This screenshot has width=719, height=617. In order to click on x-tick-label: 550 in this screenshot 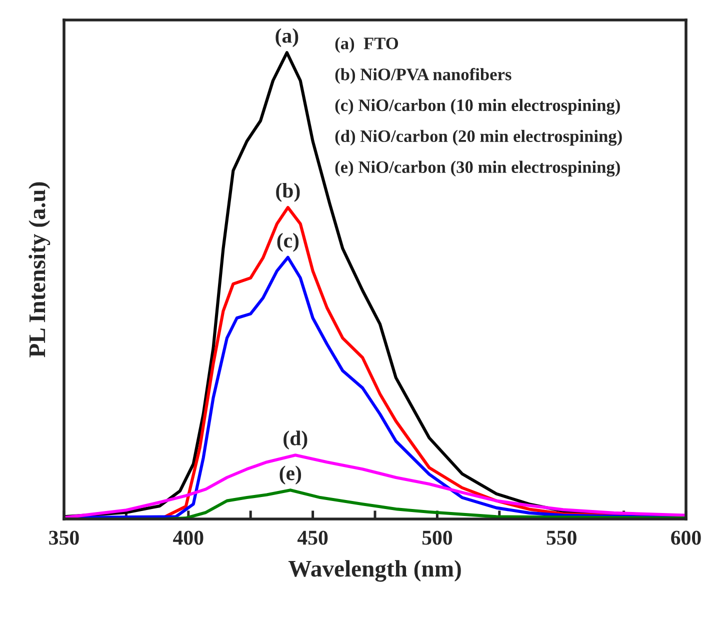, I will do `click(561, 537)`.